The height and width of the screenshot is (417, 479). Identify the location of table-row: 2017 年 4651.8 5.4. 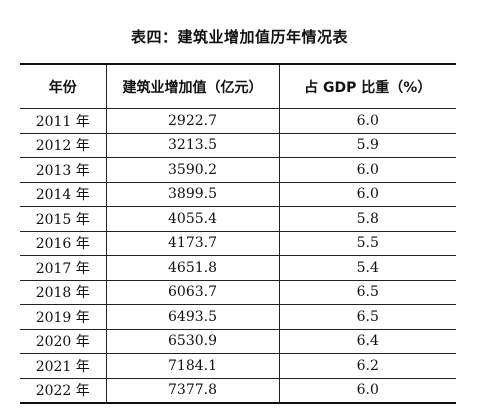
(238, 268).